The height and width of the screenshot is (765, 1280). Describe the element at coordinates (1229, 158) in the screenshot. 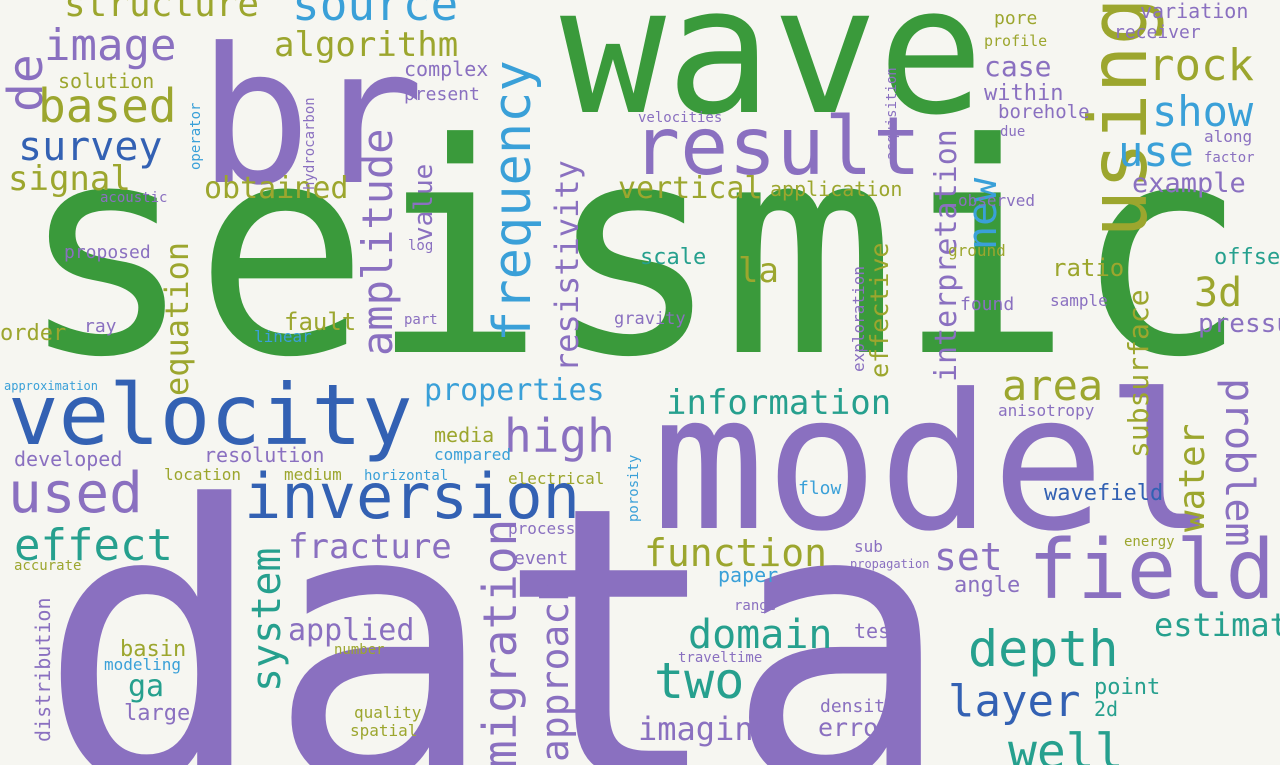

I see `word: factor` at that location.